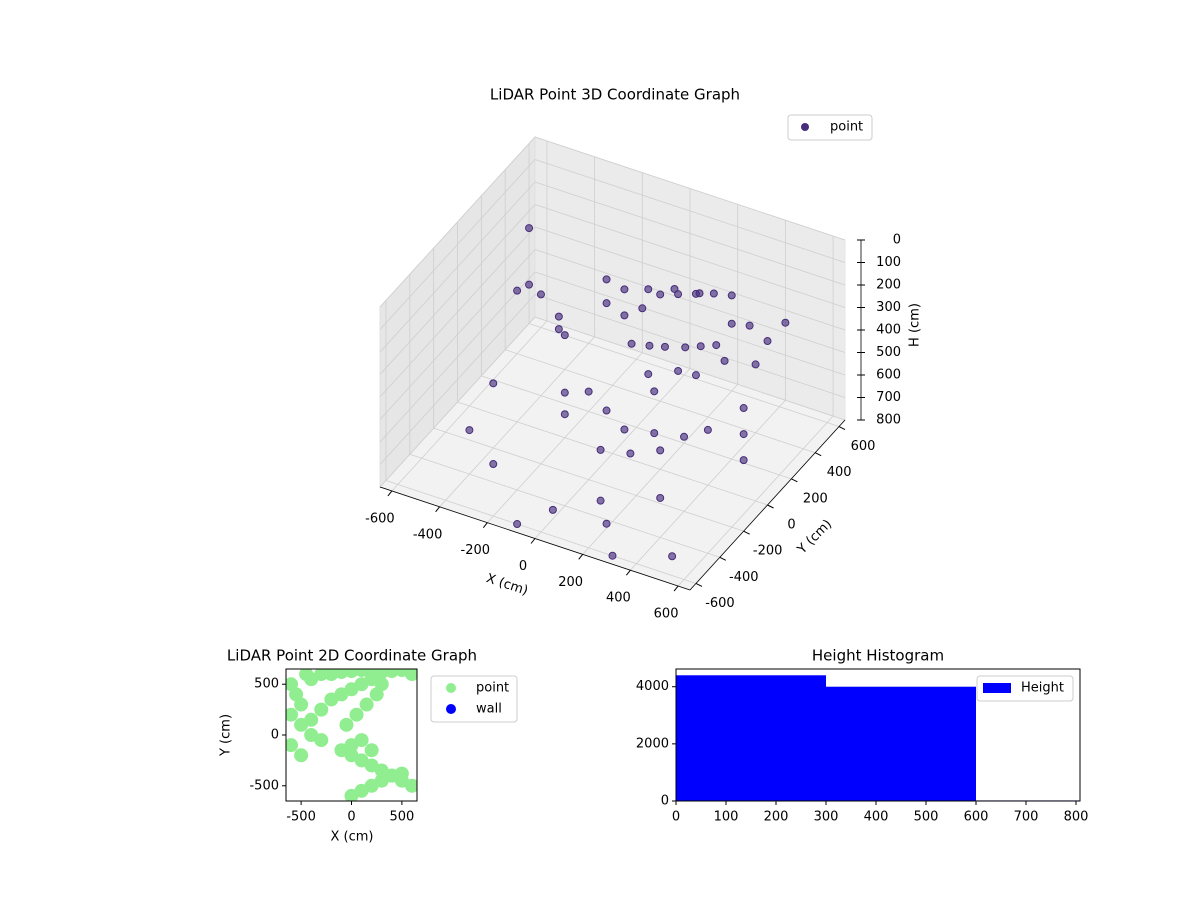 This screenshot has width=1200, height=900. Describe the element at coordinates (352, 656) in the screenshot. I see `chart-title: LiDAR Point 2D Coordinate Graph` at that location.